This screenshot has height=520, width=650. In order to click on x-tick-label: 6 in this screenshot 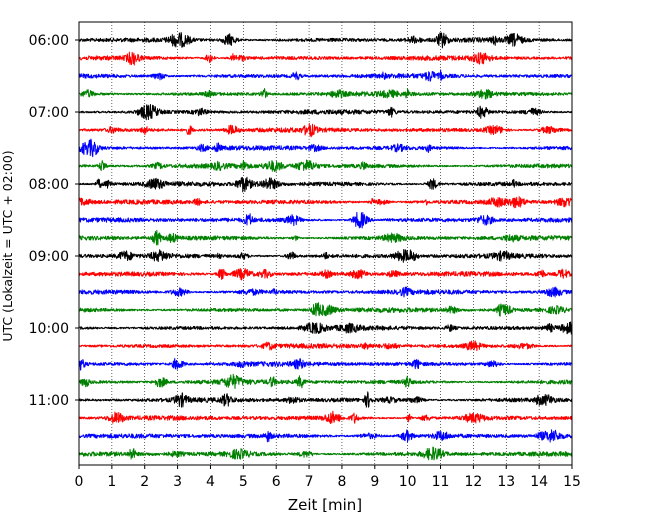, I will do `click(276, 482)`.